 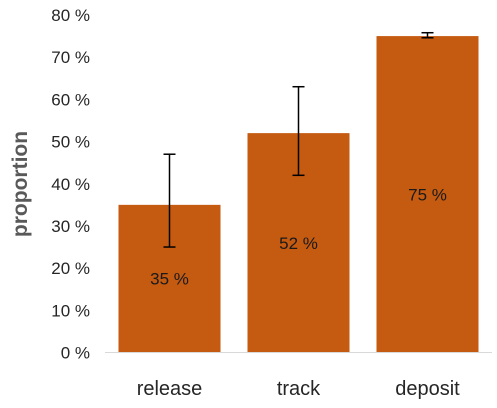 I want to click on x-tick-label-release: release, so click(x=170, y=389).